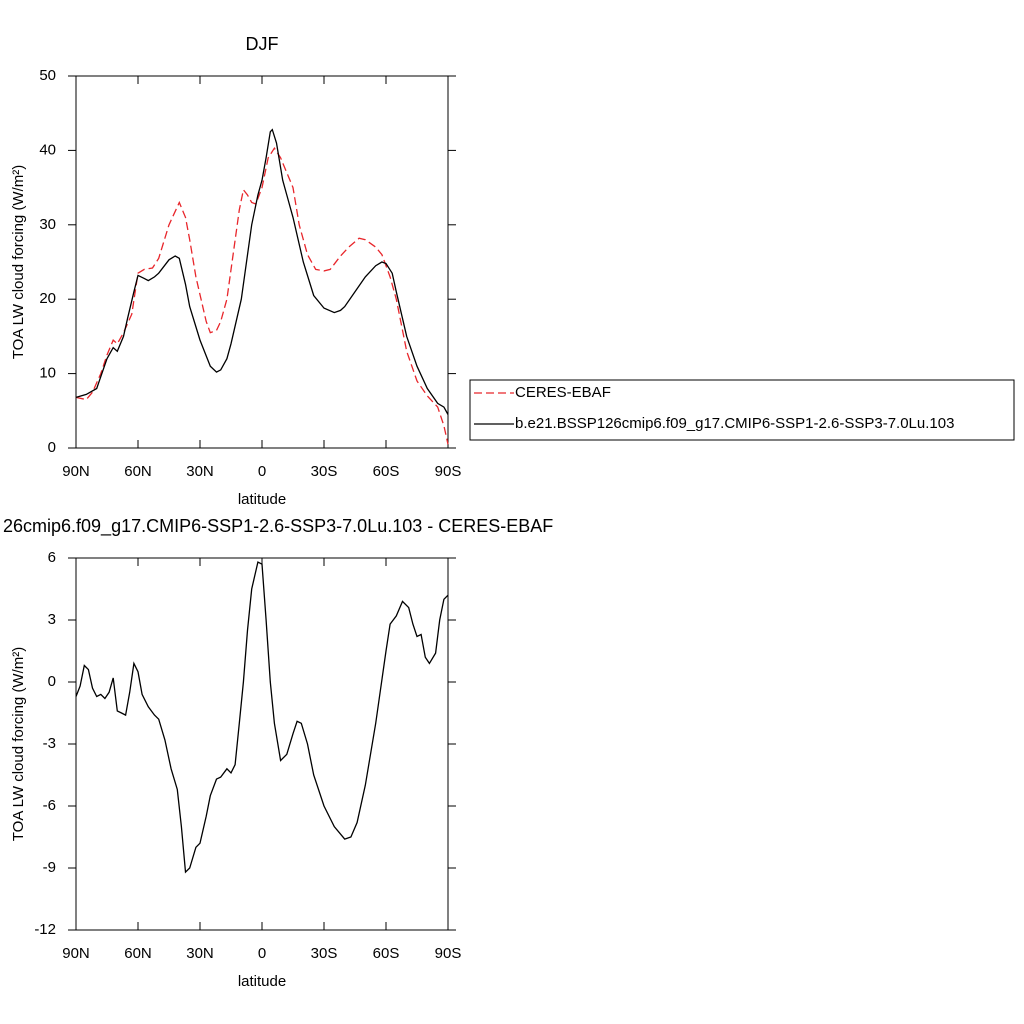 The width and height of the screenshot is (1024, 1024). Describe the element at coordinates (49, 743) in the screenshot. I see `y-tick-label: -3` at that location.